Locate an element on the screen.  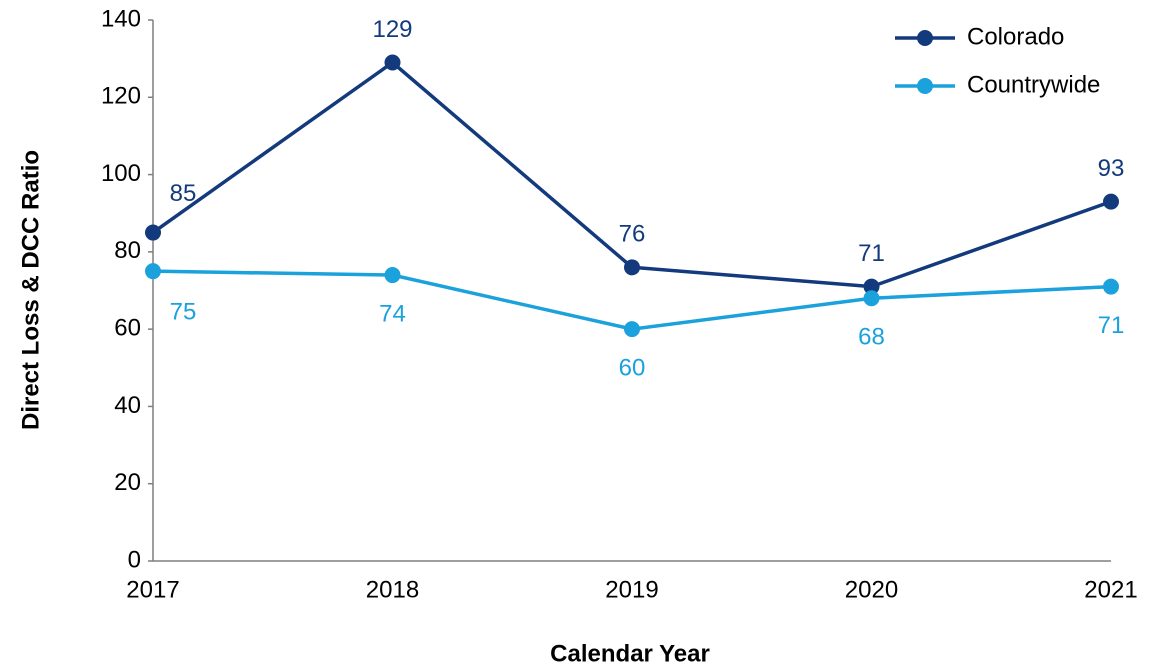
legend-label: Colorado is located at coordinates (1015, 36).